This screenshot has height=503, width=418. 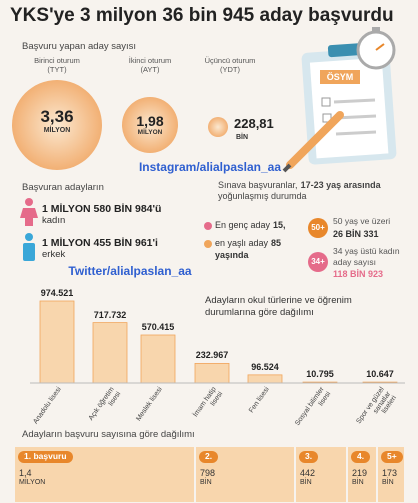 I want to click on chart-title: durumlarına göre dağılımı, so click(x=259, y=312).